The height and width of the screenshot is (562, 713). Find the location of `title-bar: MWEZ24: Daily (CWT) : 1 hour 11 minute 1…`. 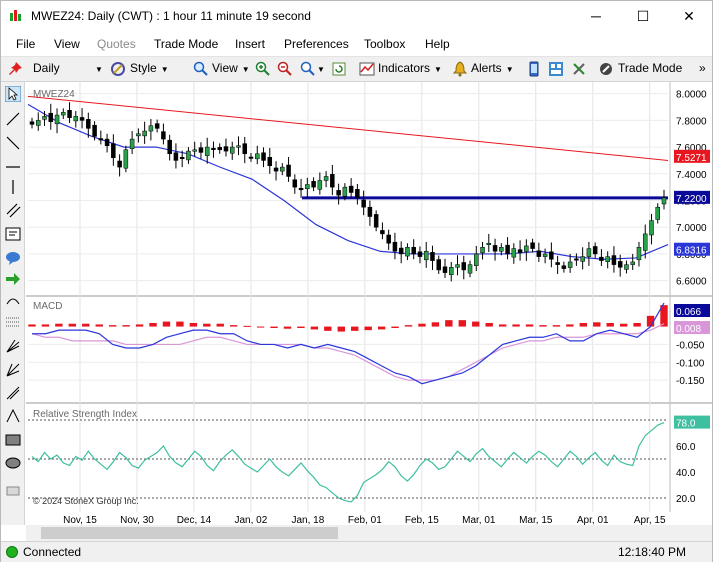

title-bar: MWEZ24: Daily (CWT) : 1 hour 11 minute 1… is located at coordinates (356, 16).